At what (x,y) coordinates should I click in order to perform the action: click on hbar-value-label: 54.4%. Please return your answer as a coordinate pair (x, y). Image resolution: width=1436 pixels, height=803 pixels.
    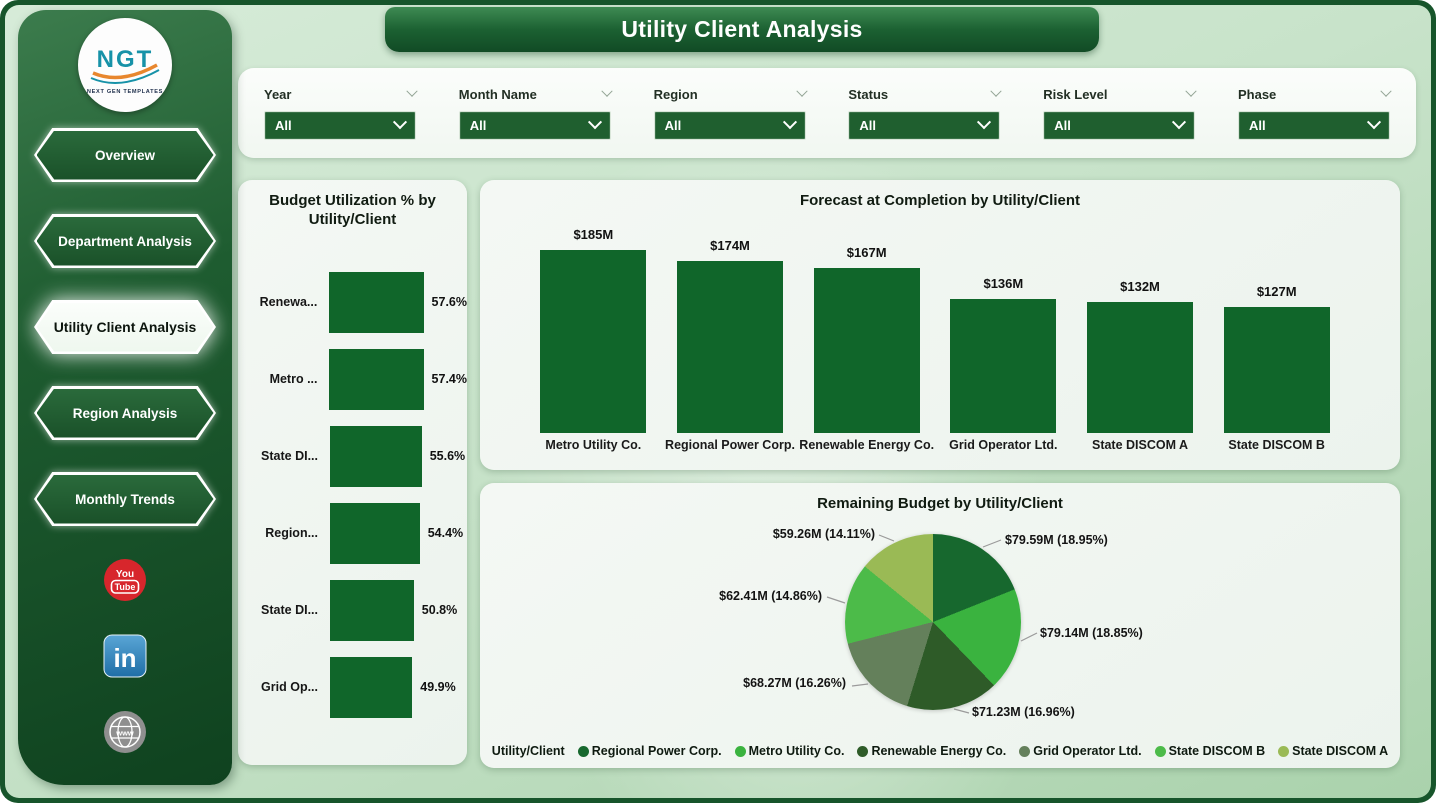
    Looking at the image, I should click on (445, 533).